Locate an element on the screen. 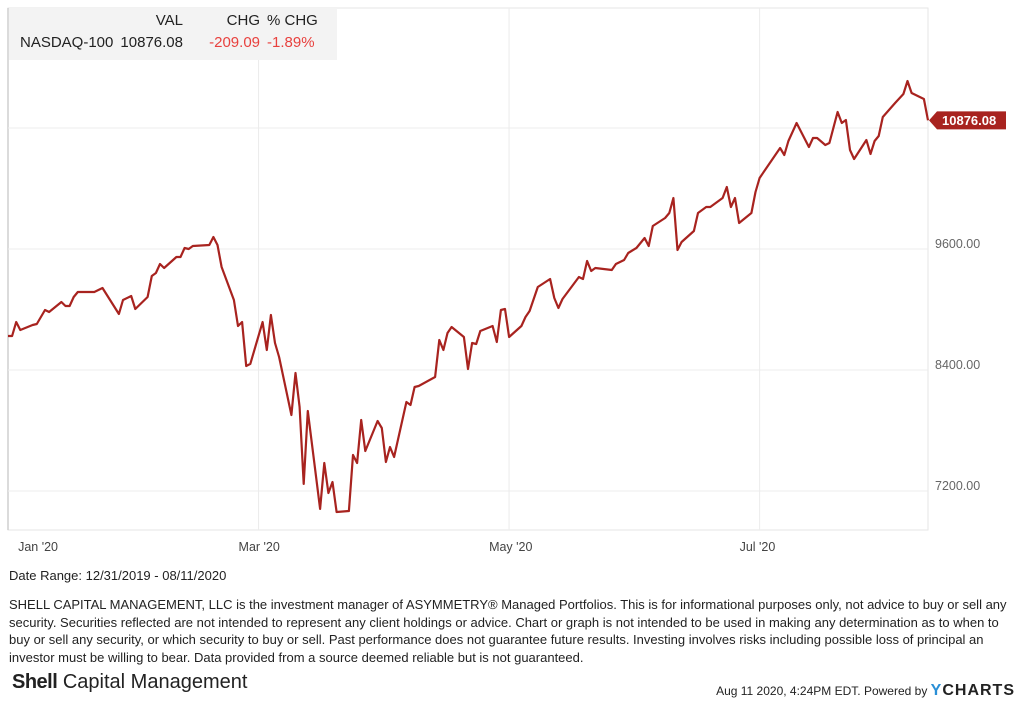 This screenshot has width=1023, height=703. shell-capital-logo: Shell Capital Management is located at coordinates (129, 682).